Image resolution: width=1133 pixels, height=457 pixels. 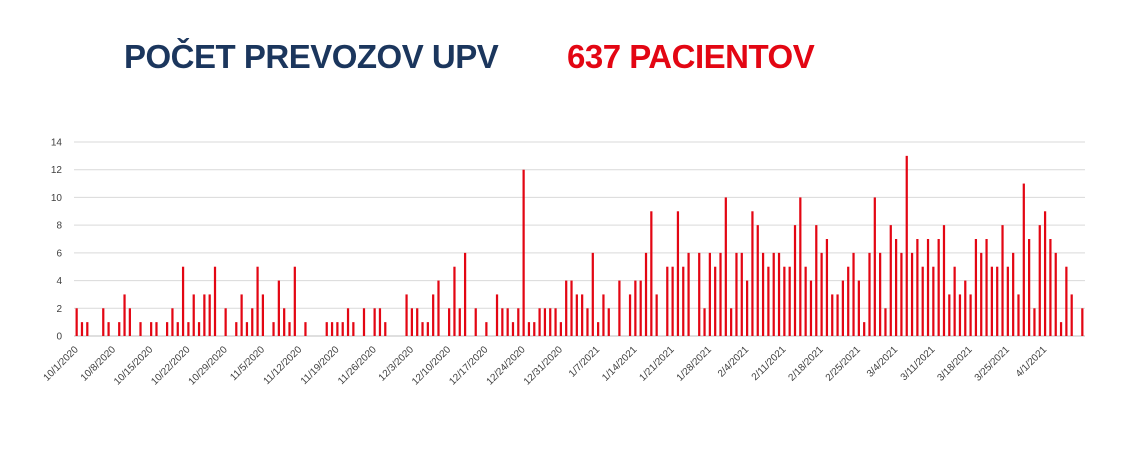 I want to click on x-tick-label: 10/15/2020, so click(x=133, y=365).